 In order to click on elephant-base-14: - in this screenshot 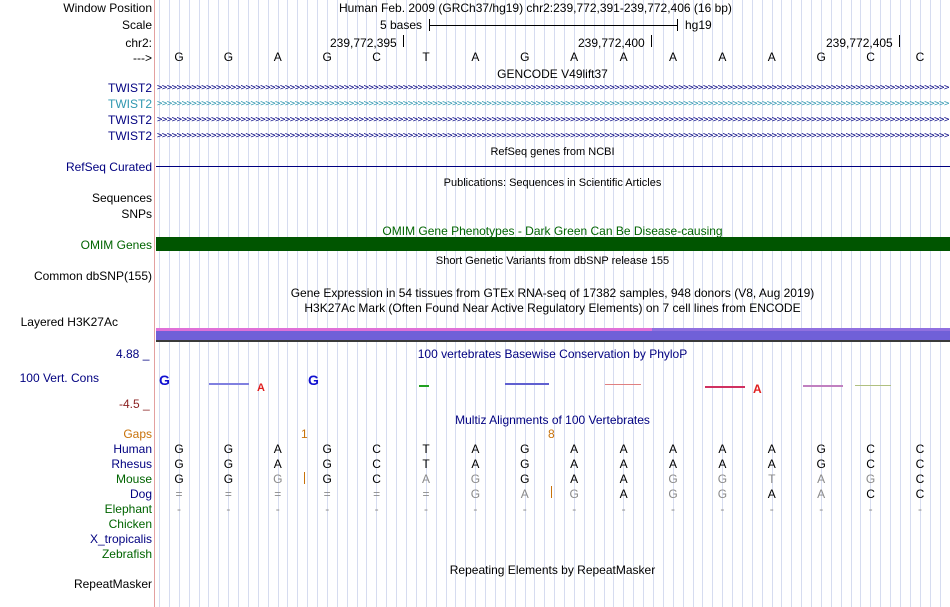, I will do `click(821, 509)`.